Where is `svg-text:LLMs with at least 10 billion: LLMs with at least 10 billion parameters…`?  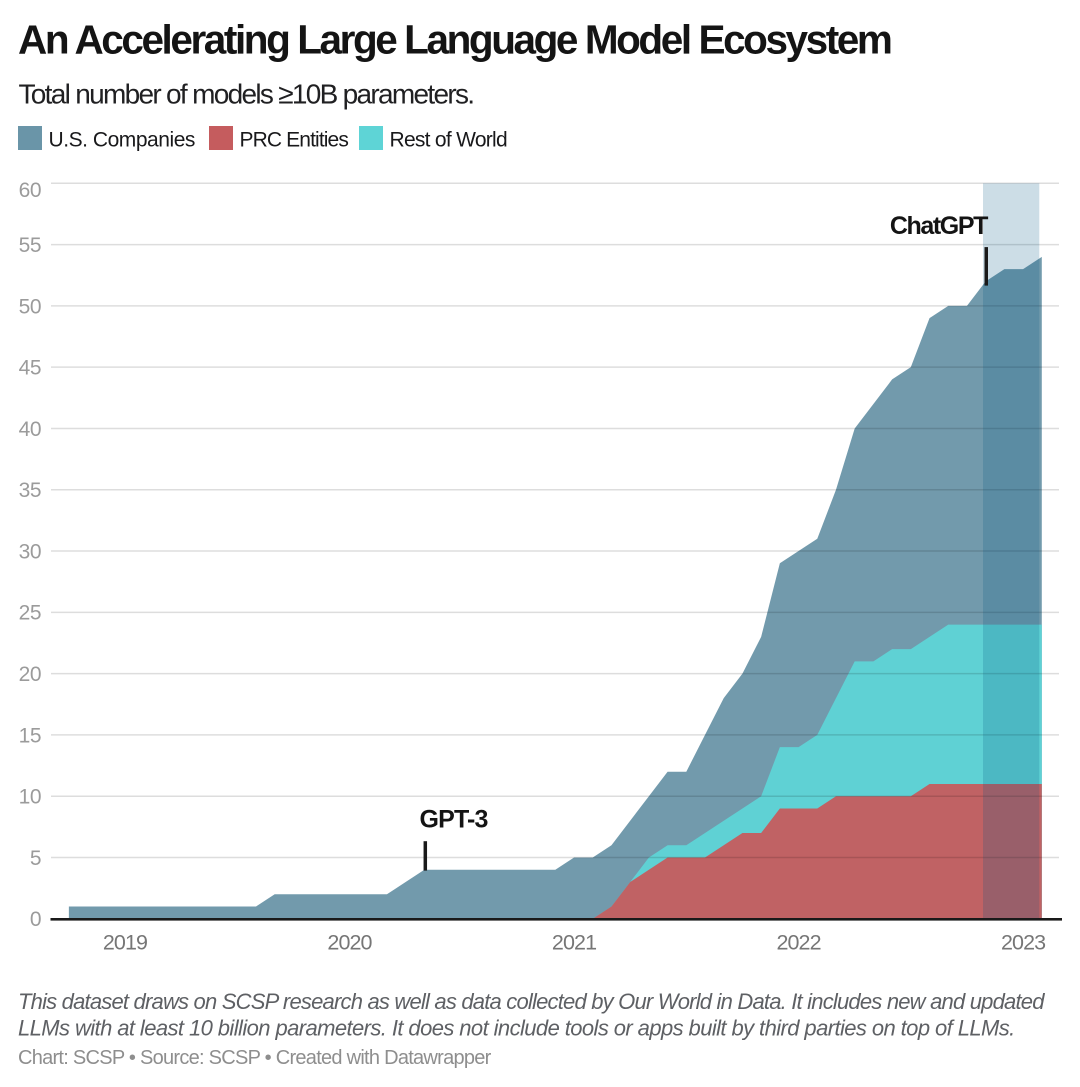 svg-text:LLMs with at least 10 billion: LLMs with at least 10 billion parameters… is located at coordinates (516, 1028).